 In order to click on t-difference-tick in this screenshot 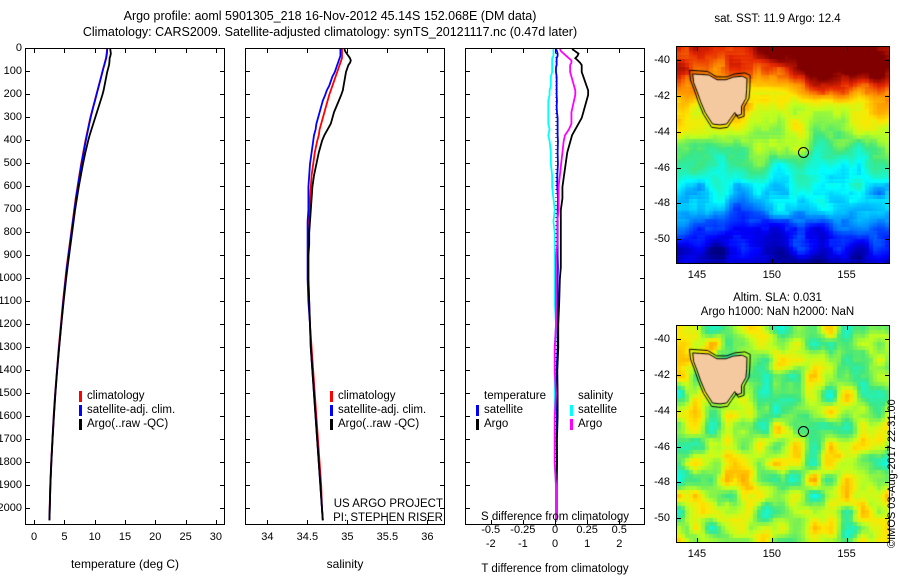, I will do `click(523, 522)`.